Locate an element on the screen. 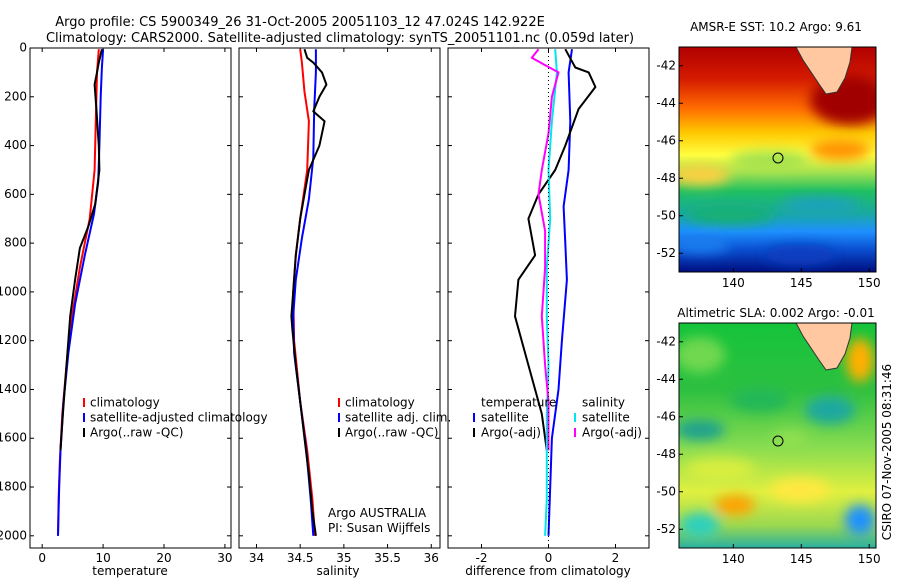 The height and width of the screenshot is (584, 900). y-tick-label: 2000 is located at coordinates (13, 535).